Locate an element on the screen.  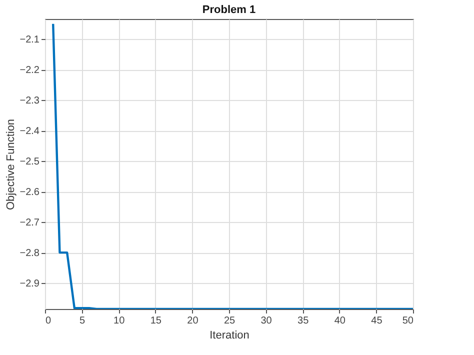
y-tick-label: −2.7 is located at coordinates (30, 223).